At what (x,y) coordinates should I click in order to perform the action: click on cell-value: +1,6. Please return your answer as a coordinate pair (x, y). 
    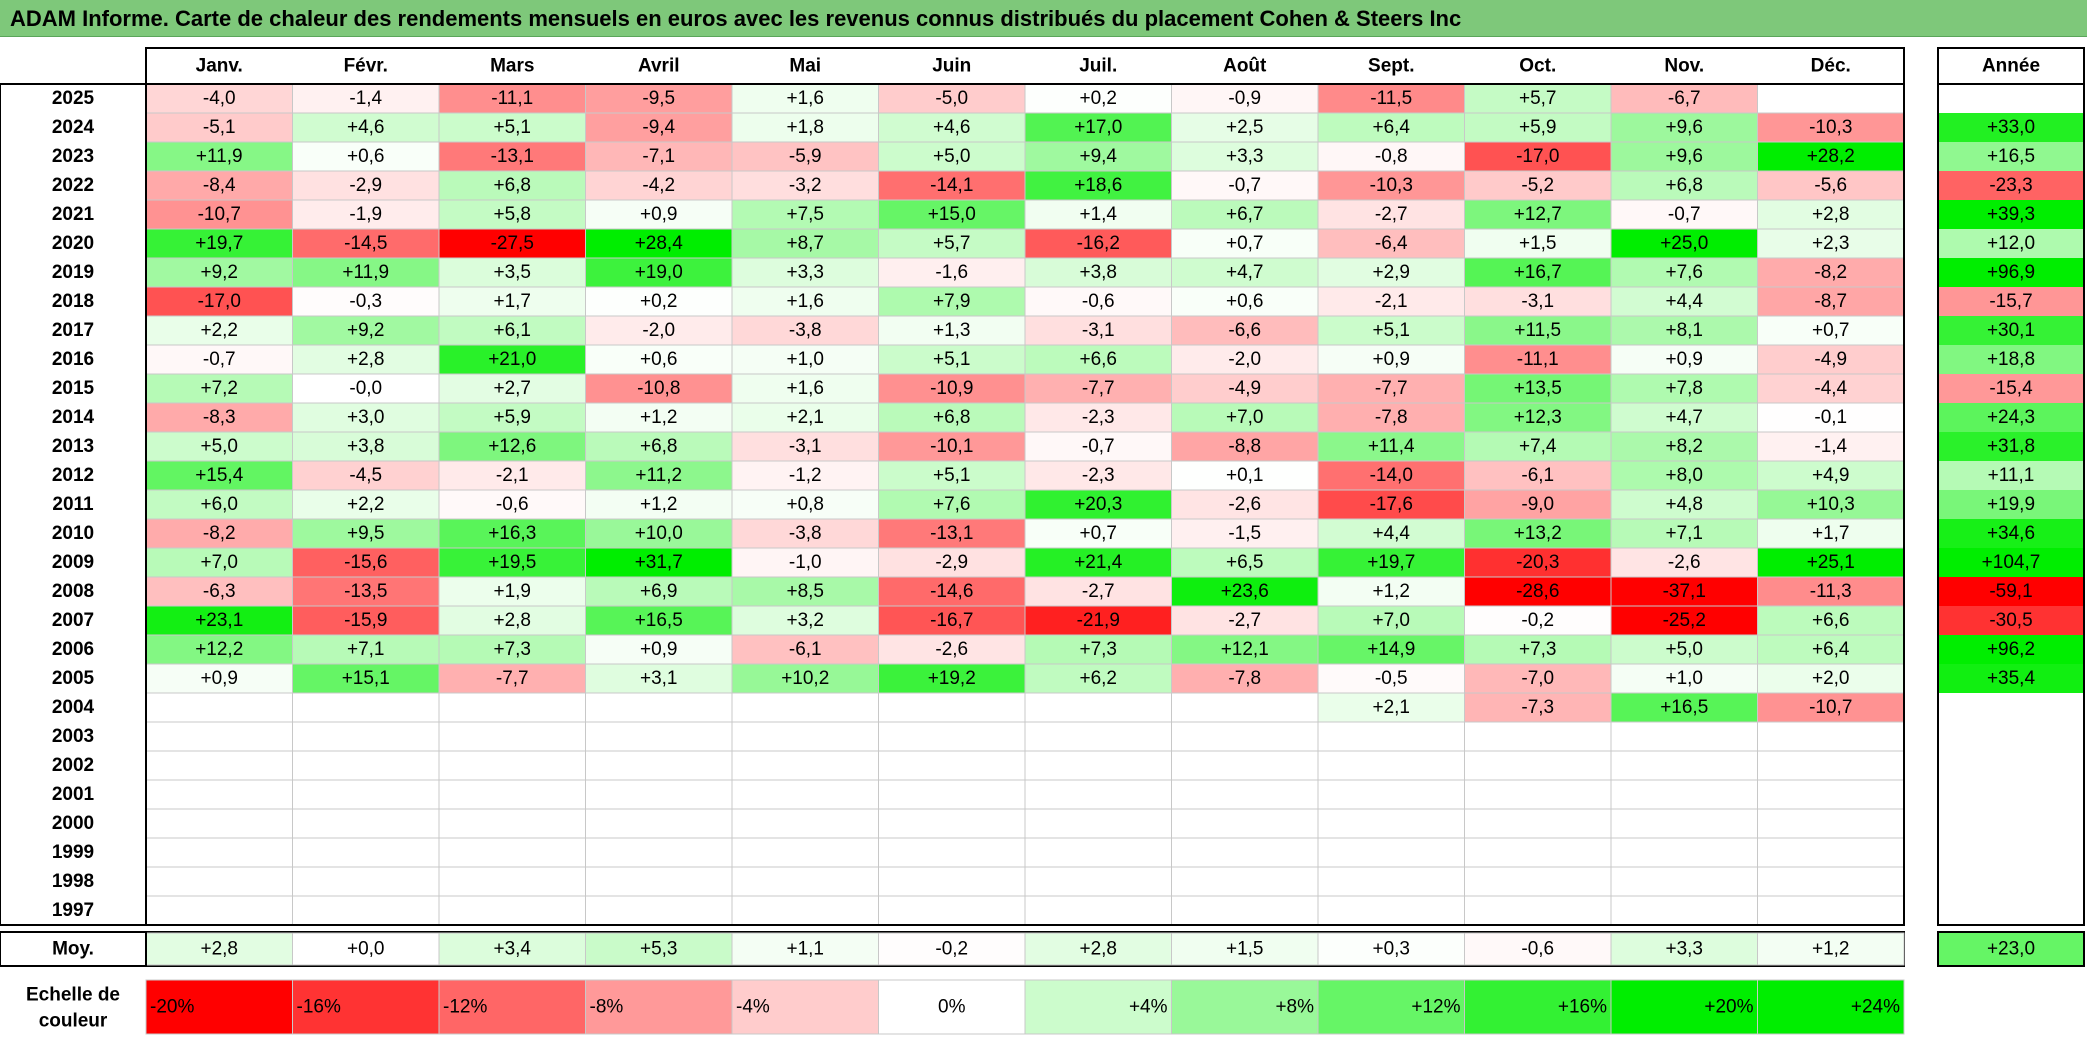
    Looking at the image, I should click on (805, 301).